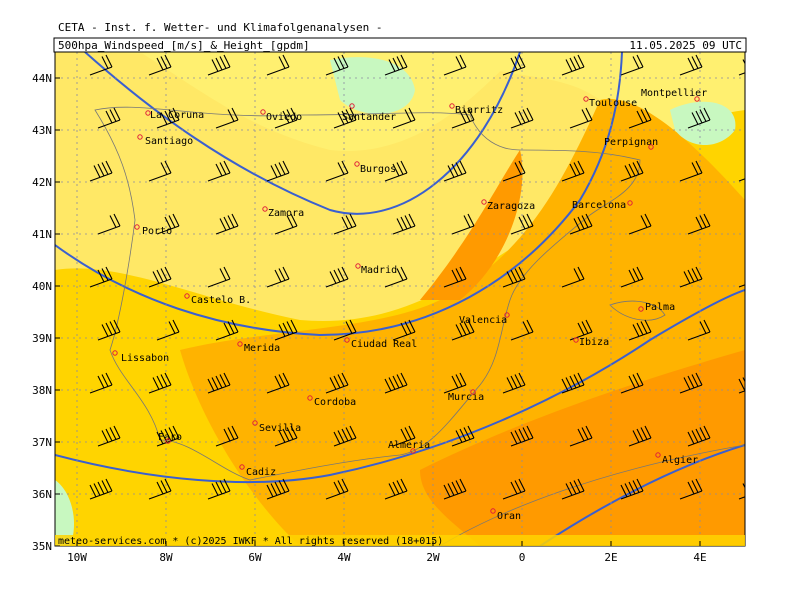  Describe the element at coordinates (42, 546) in the screenshot. I see `lat-label: 35N` at that location.